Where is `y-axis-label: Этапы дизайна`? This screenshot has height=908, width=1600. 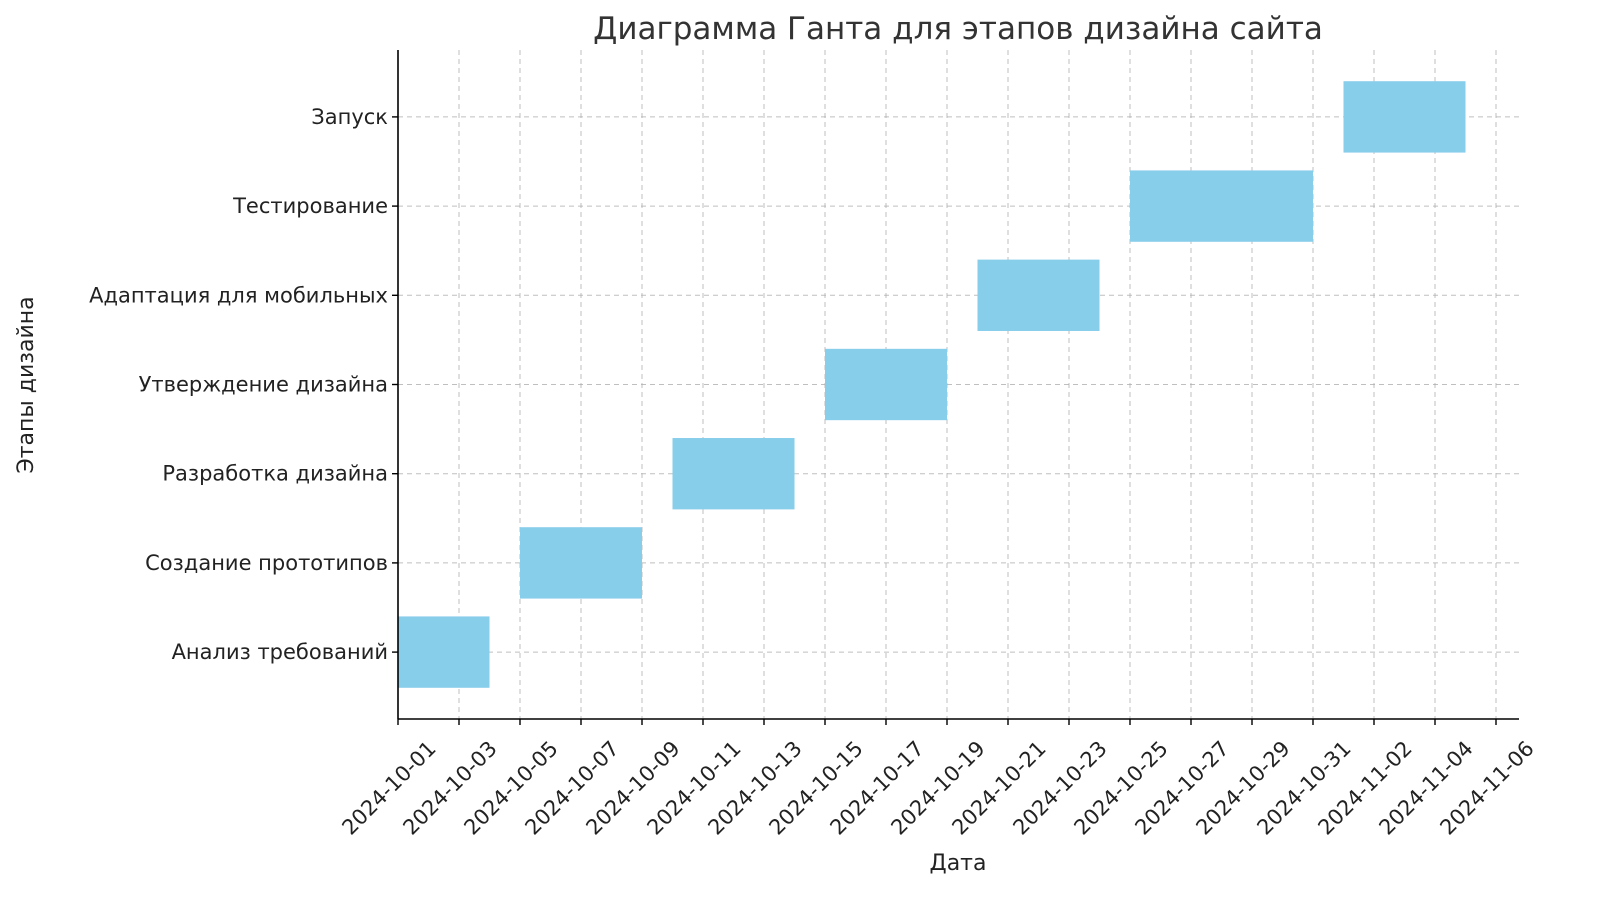
y-axis-label: Этапы дизайна is located at coordinates (26, 384).